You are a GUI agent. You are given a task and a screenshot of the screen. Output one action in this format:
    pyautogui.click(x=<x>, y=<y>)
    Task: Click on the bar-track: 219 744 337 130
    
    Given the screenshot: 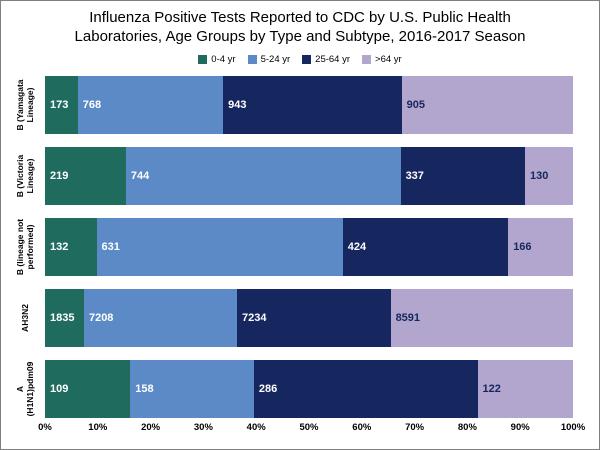 What is the action you would take?
    pyautogui.click(x=309, y=175)
    